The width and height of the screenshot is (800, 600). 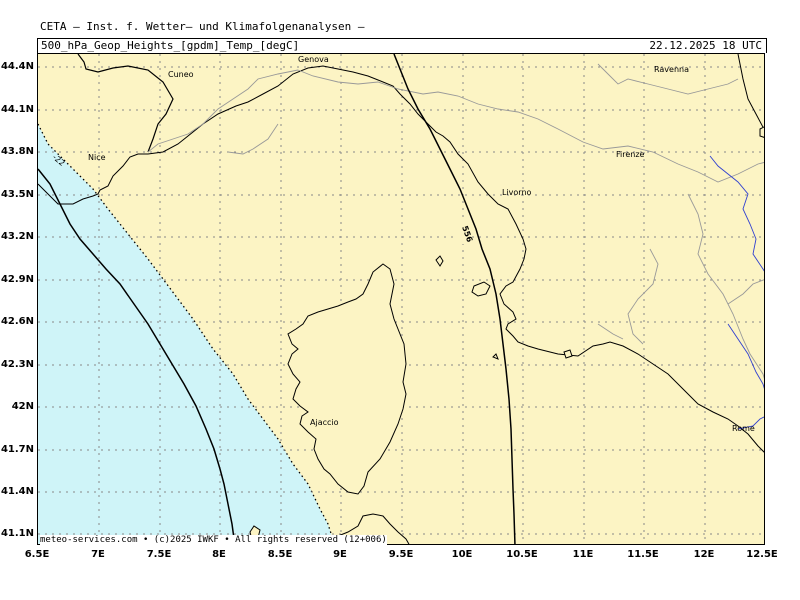 I want to click on lon-label: 12.5E, so click(x=762, y=554).